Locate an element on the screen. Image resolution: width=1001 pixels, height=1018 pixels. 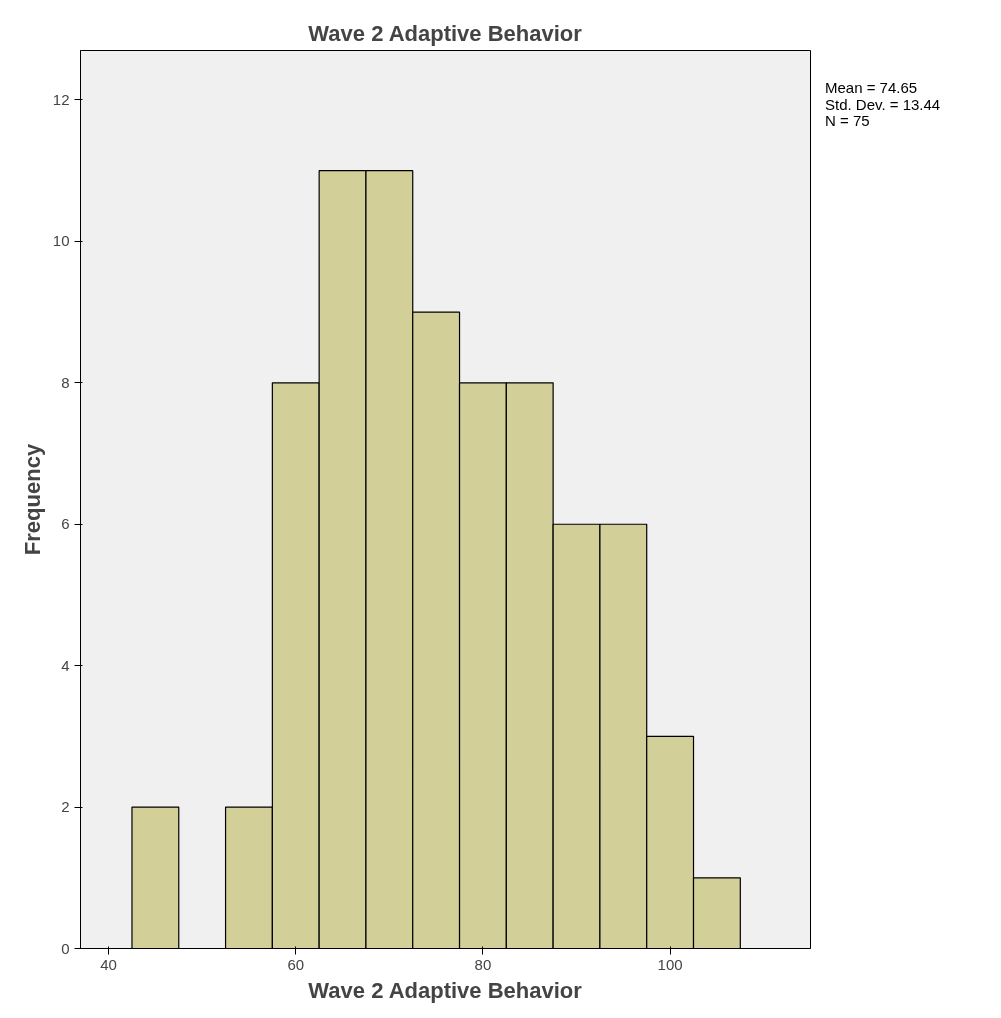
y-tick-label: 2 is located at coordinates (65, 807).